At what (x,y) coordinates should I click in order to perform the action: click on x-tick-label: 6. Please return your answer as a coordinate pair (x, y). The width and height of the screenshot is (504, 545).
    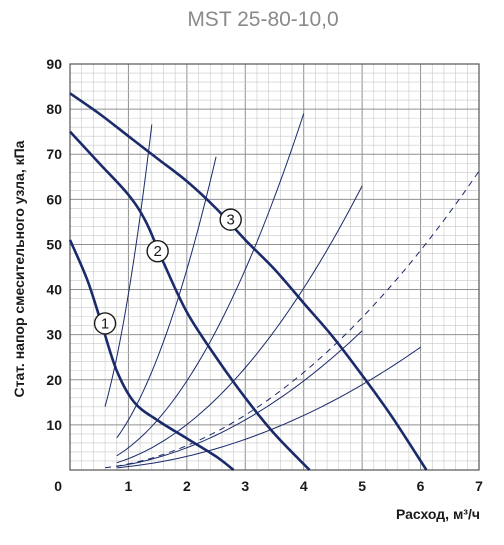
    Looking at the image, I should click on (421, 486).